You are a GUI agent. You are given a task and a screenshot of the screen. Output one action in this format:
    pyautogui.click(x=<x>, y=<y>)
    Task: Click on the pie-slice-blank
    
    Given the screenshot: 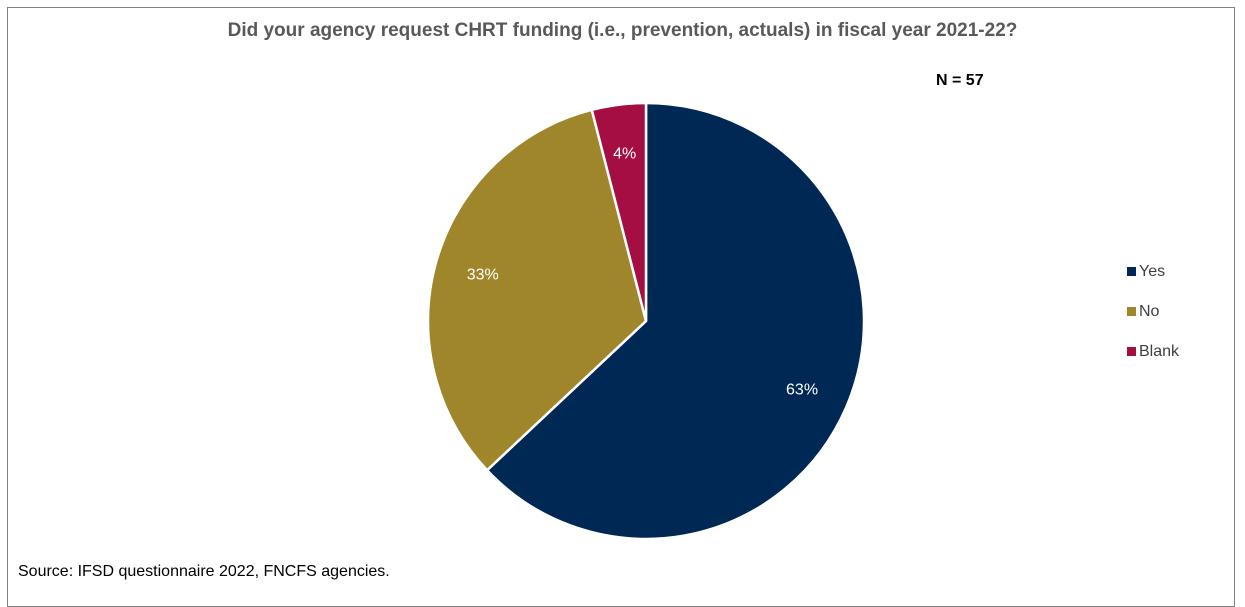 What is the action you would take?
    pyautogui.click(x=619, y=212)
    